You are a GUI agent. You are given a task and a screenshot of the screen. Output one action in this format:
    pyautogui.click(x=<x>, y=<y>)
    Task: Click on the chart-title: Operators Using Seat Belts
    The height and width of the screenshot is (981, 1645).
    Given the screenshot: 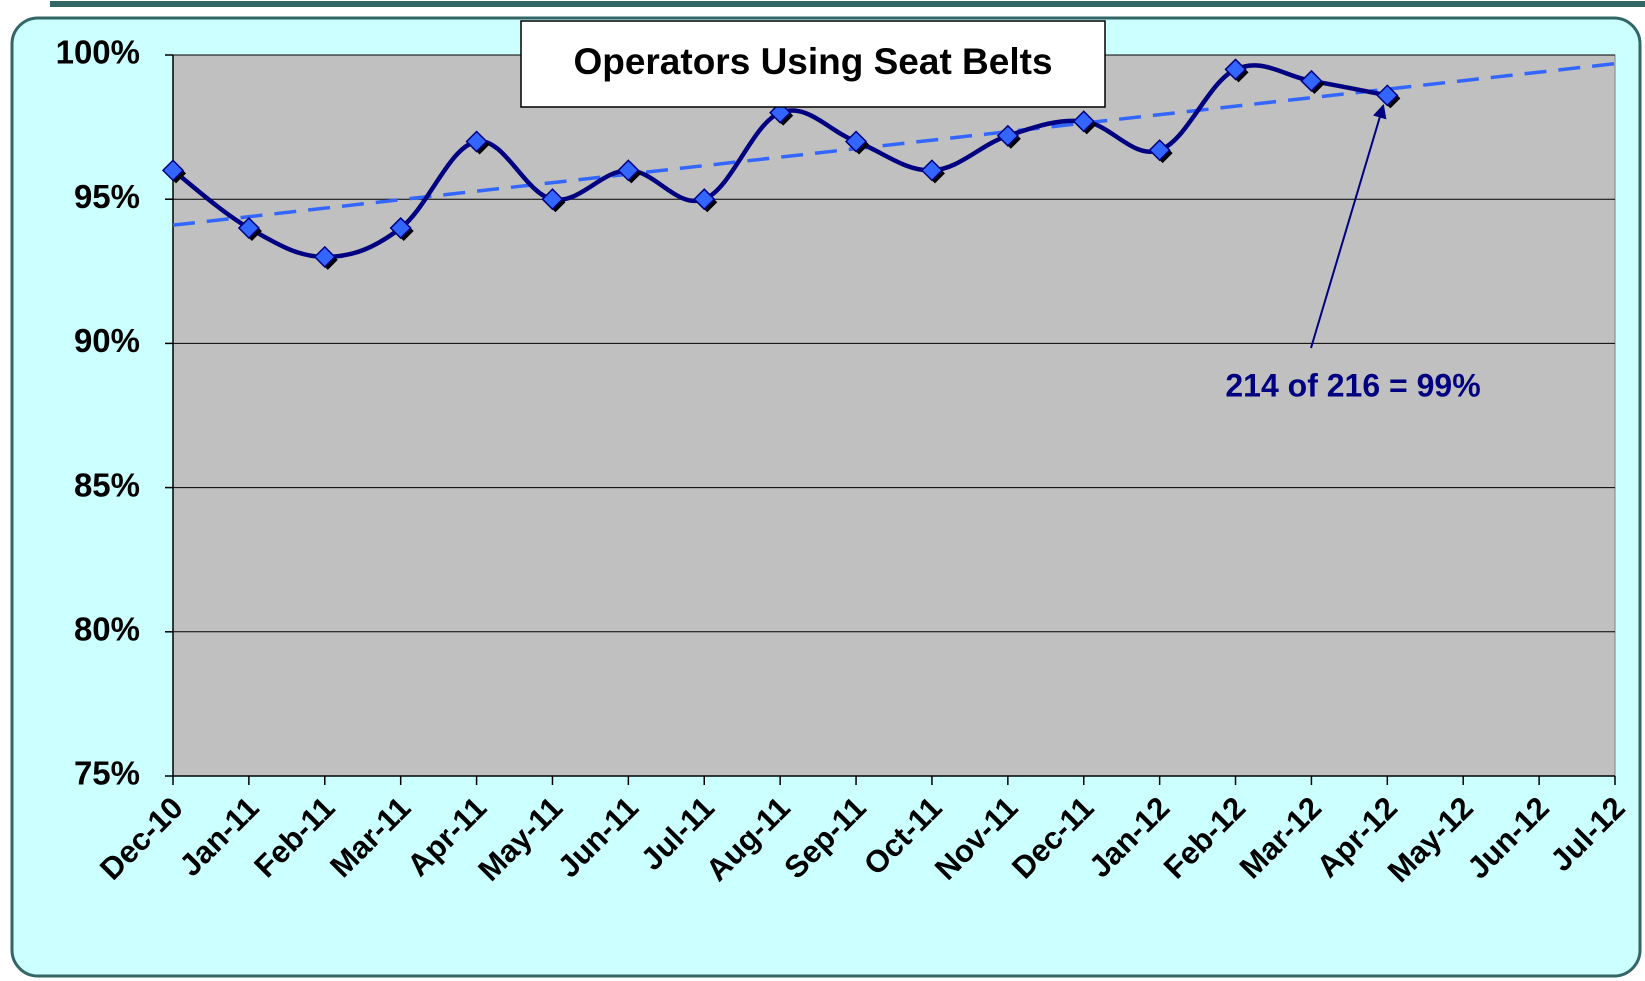 What is the action you would take?
    pyautogui.click(x=812, y=61)
    